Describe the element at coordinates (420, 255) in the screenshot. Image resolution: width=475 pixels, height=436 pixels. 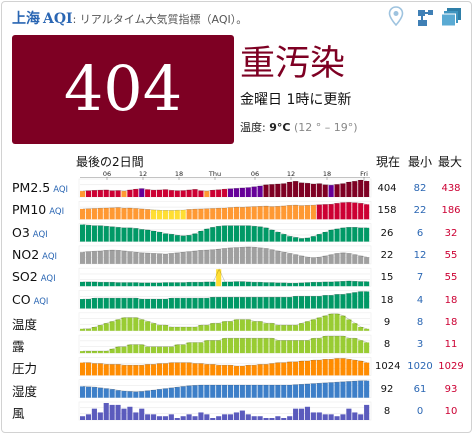
I see `metric-min-value: 12` at that location.